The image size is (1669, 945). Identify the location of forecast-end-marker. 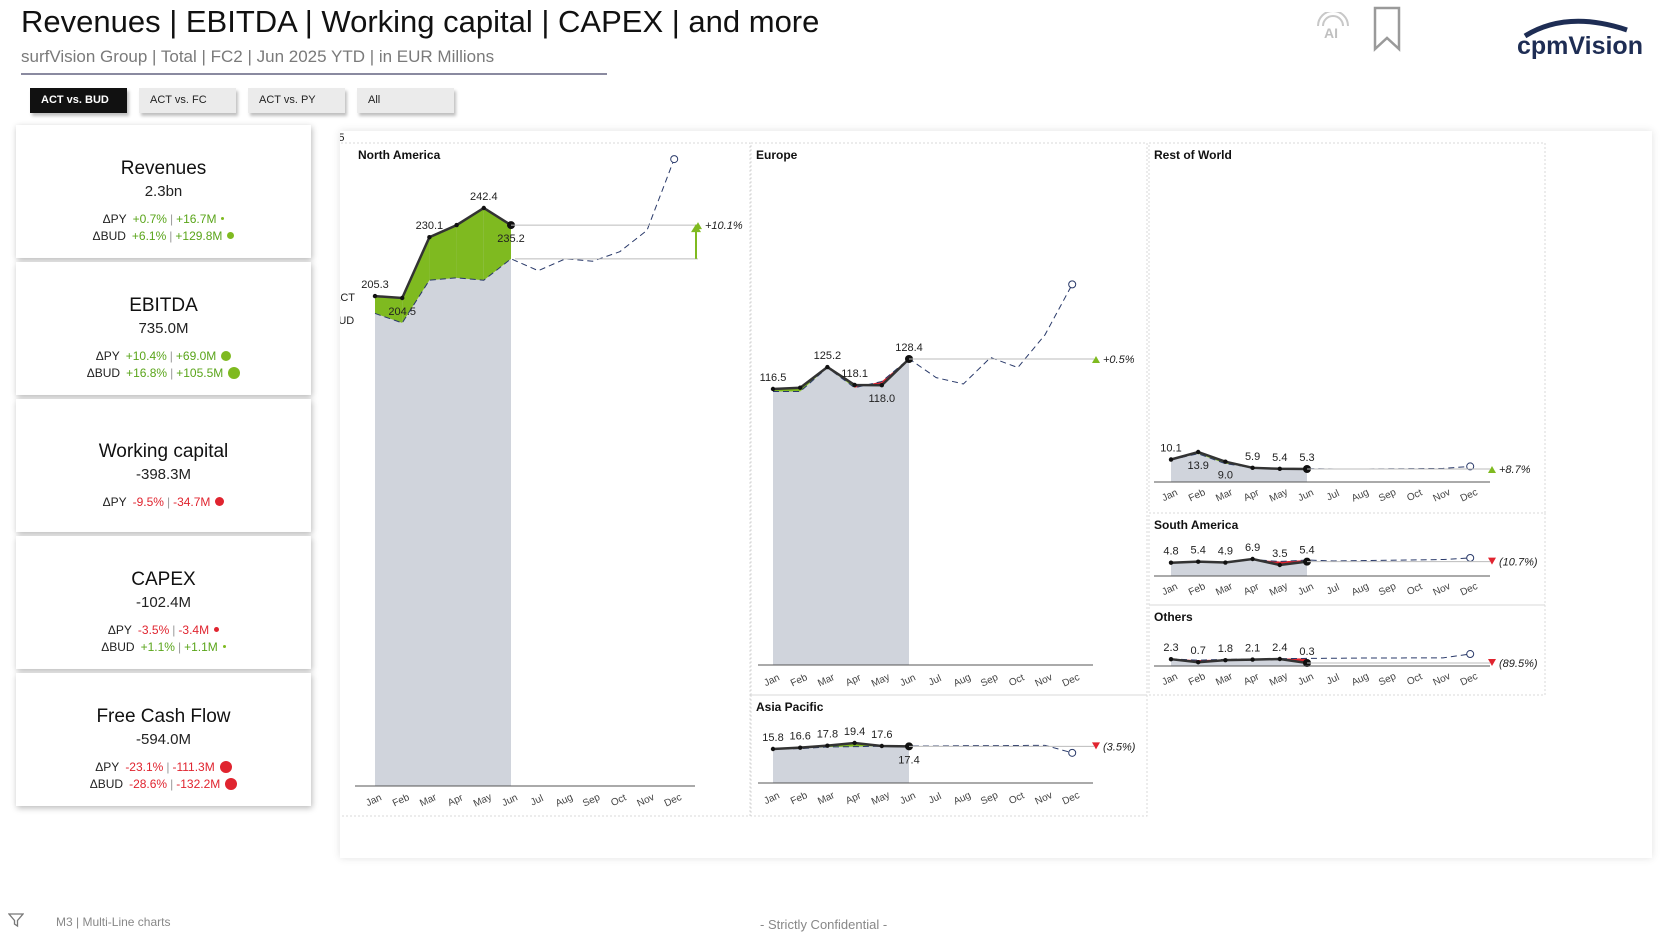
(1072, 284).